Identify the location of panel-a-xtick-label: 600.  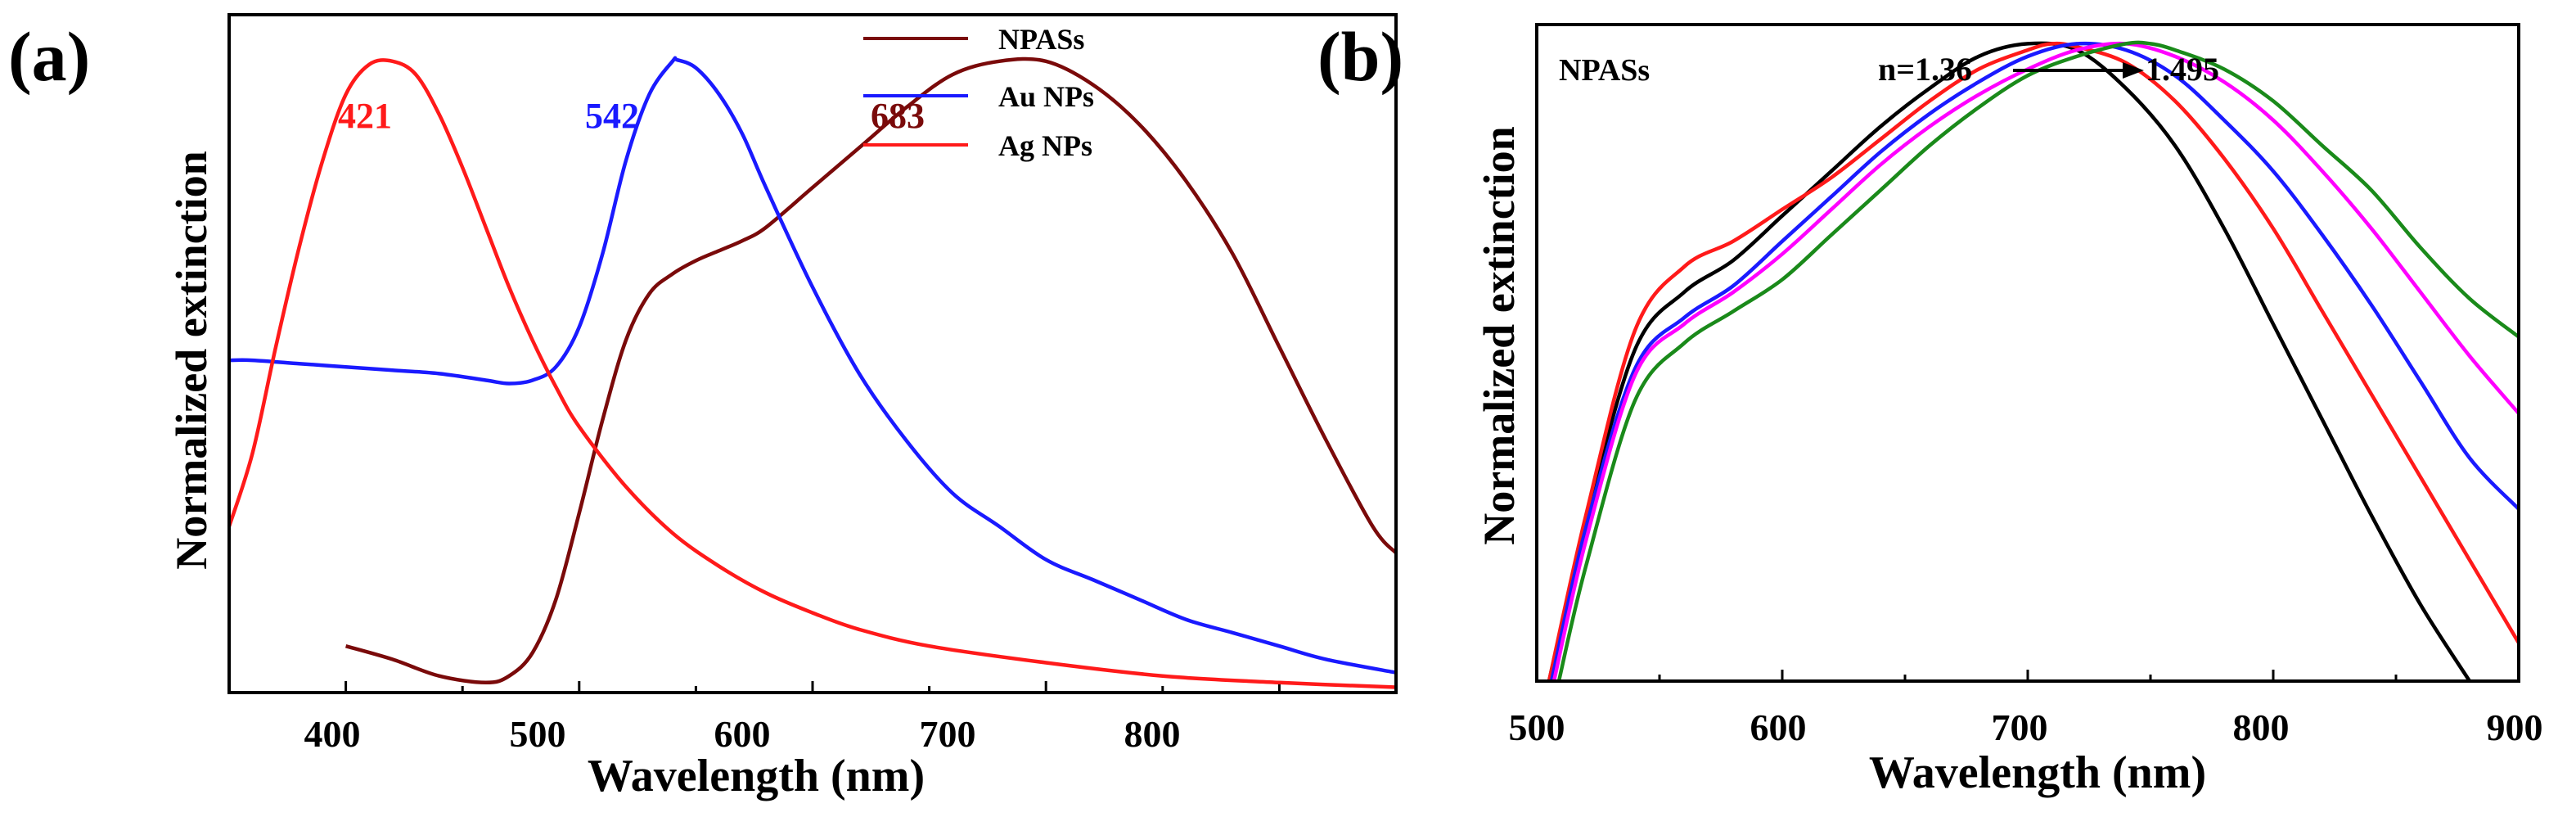
(742, 734).